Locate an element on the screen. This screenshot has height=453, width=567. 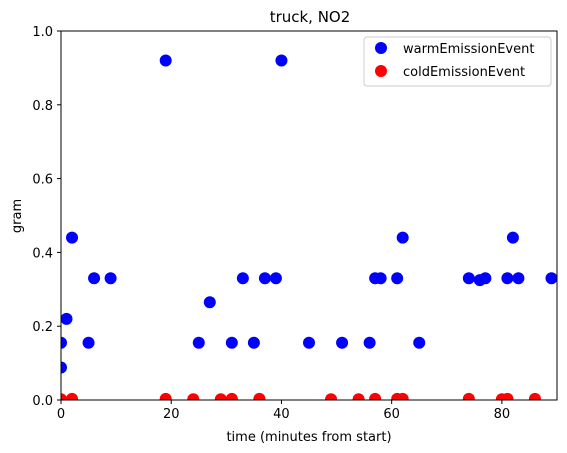
legend-box is located at coordinates (457, 61).